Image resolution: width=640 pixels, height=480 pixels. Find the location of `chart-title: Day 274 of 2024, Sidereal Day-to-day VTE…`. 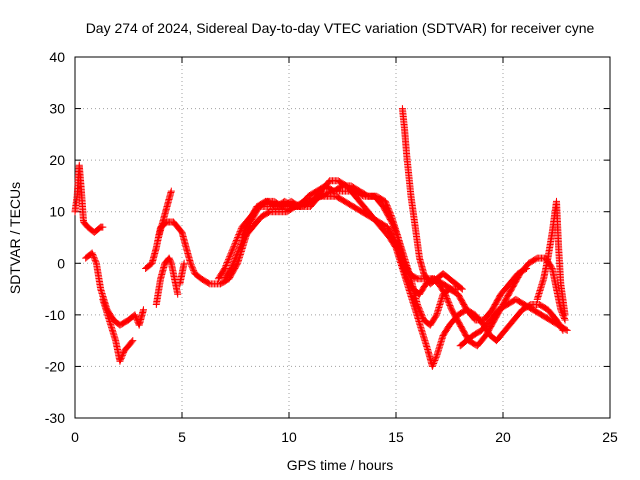

chart-title: Day 274 of 2024, Sidereal Day-to-day VTE… is located at coordinates (340, 28).